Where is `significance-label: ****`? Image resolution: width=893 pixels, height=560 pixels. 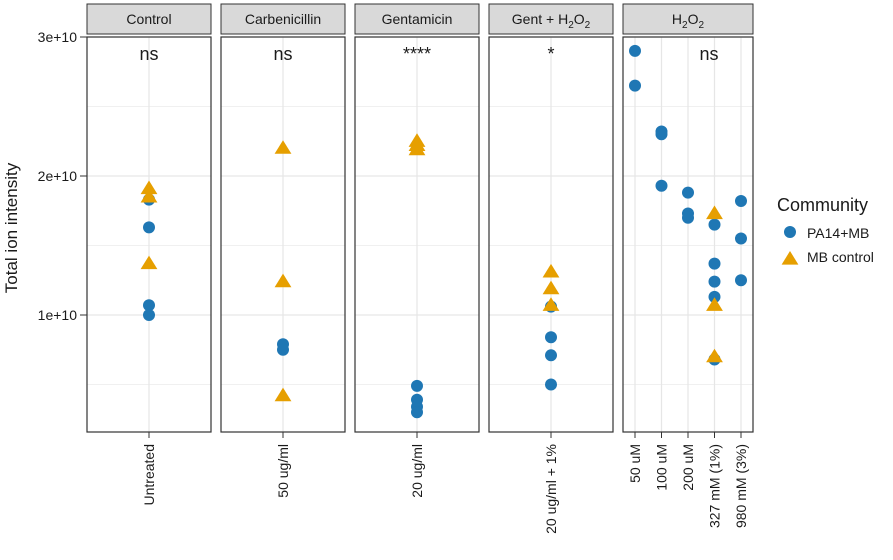 significance-label: **** is located at coordinates (417, 54).